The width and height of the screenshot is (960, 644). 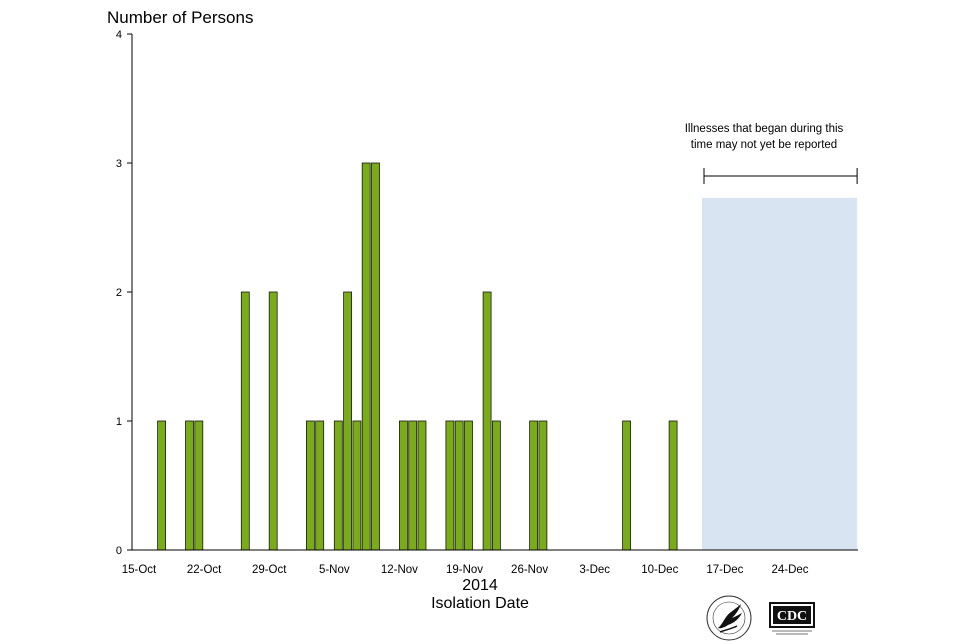 I want to click on x-tick-label-12-Nov: 12-Nov, so click(x=399, y=570).